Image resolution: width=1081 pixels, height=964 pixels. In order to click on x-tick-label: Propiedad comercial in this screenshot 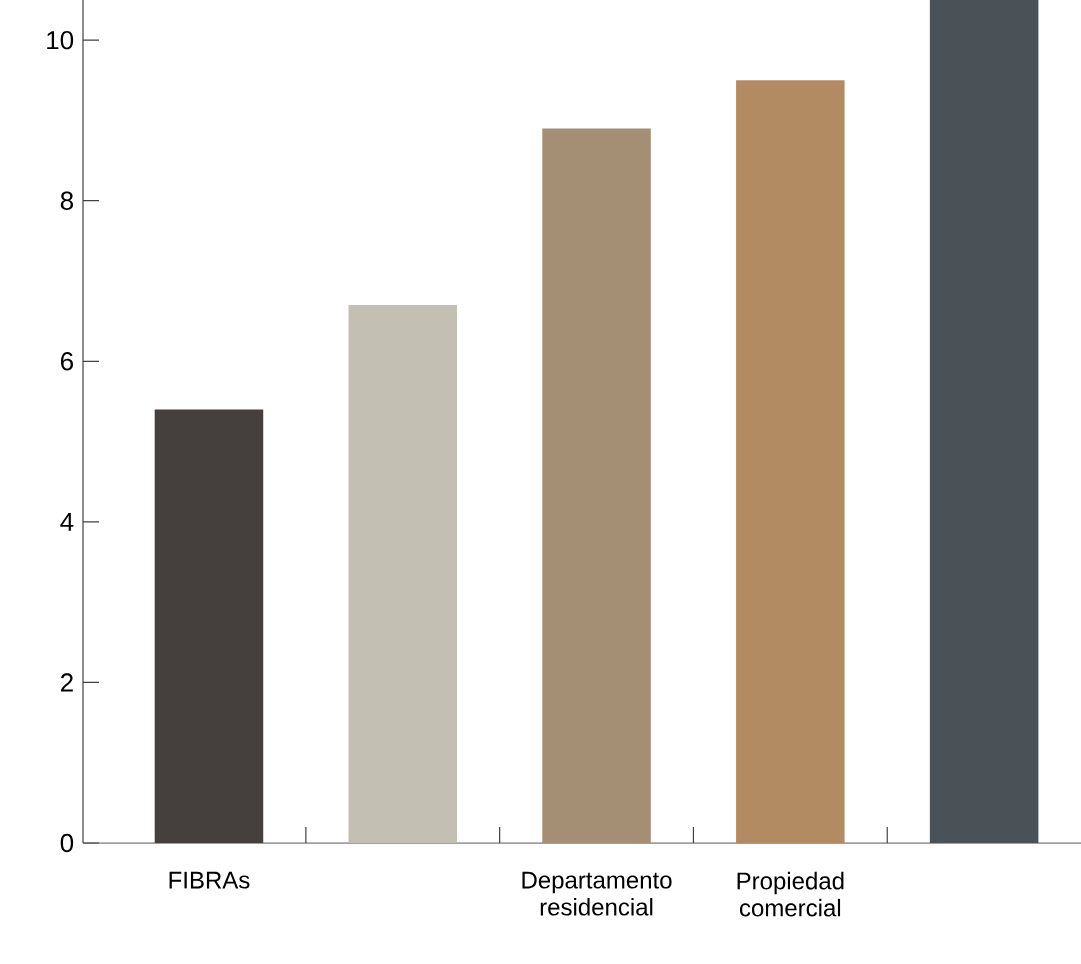, I will do `click(790, 894)`.